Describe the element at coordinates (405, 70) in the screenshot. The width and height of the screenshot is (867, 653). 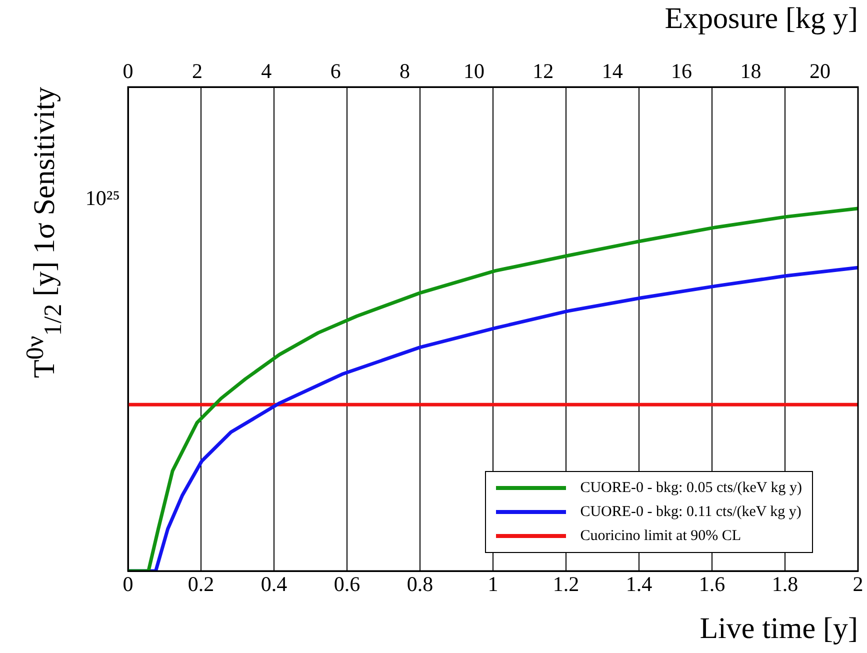
I see `x2-tick-label: 8` at that location.